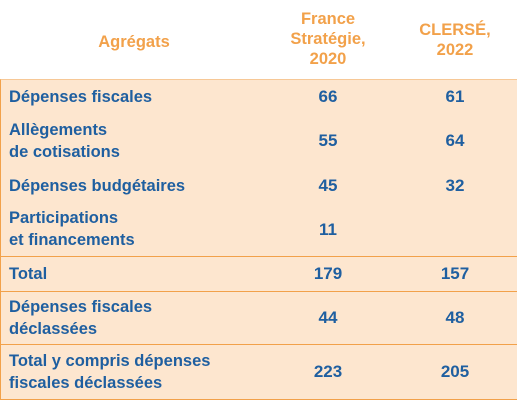 This screenshot has height=402, width=517. I want to click on value-france-strategie: 179, so click(328, 273).